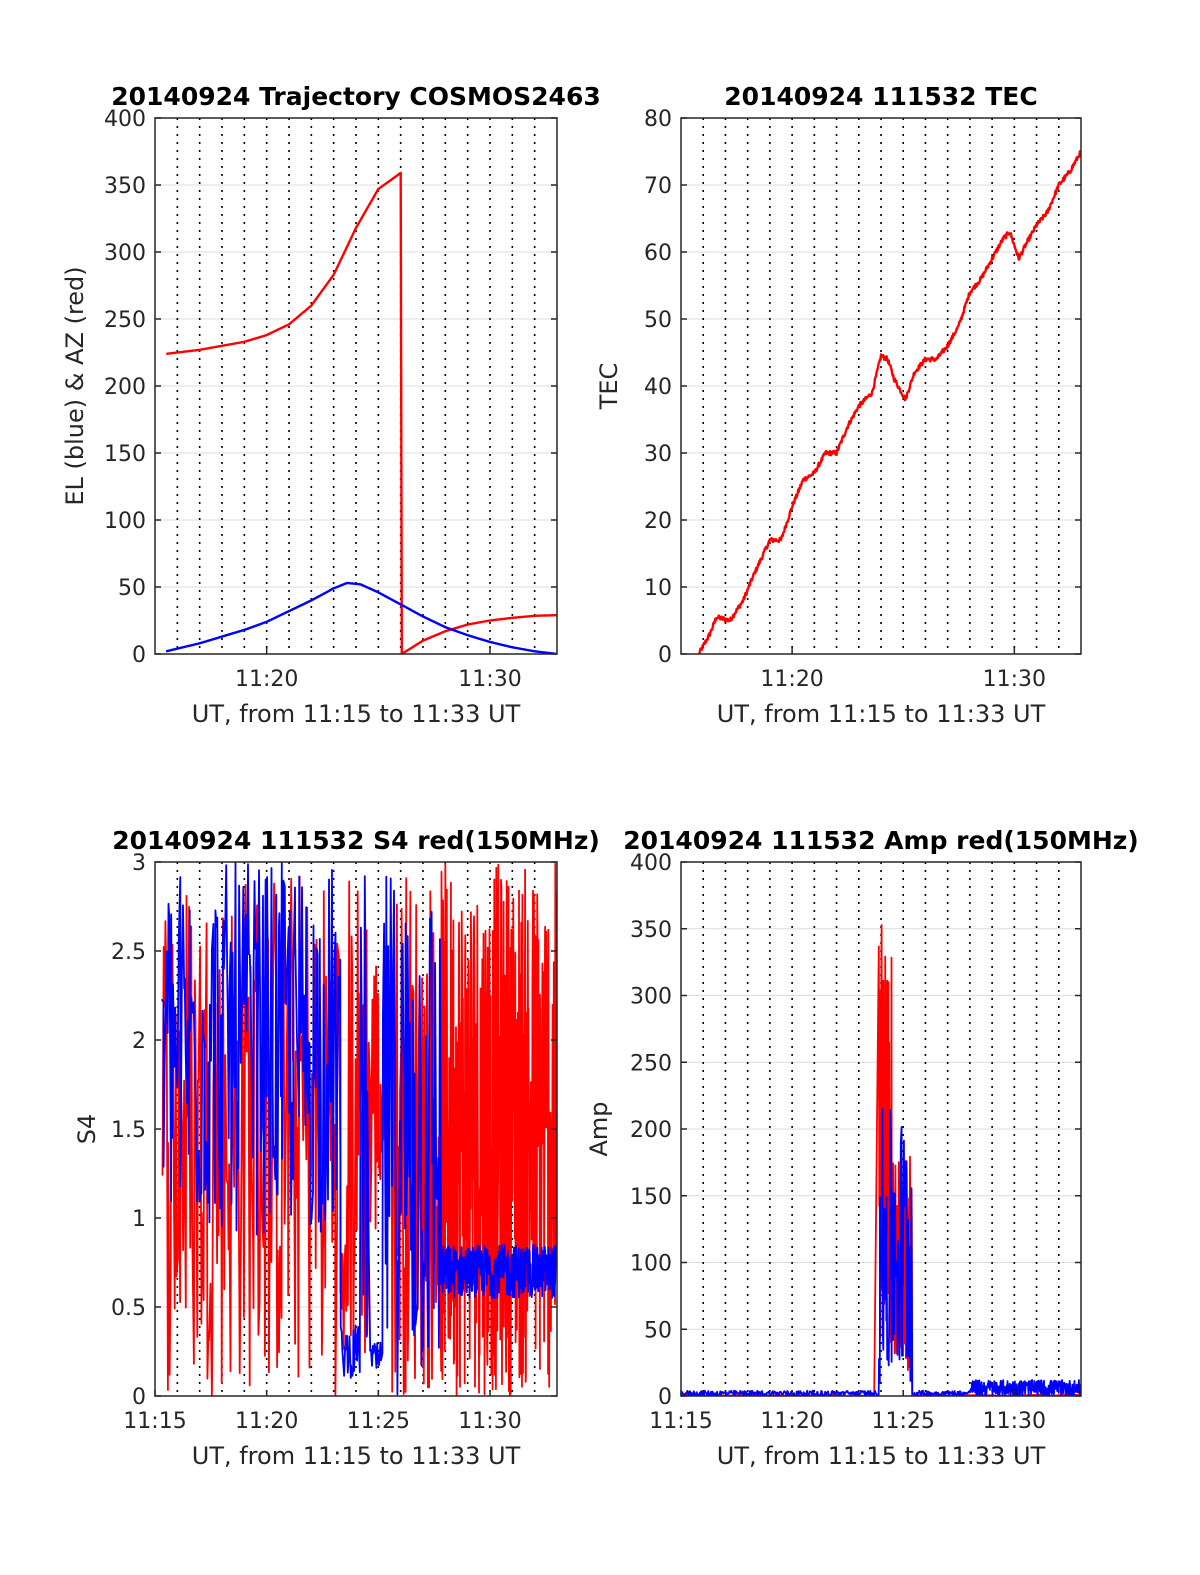 This screenshot has width=1200, height=1575. Describe the element at coordinates (356, 840) in the screenshot. I see `chart-title: 20140924 111532 S4 red(150MHz)` at that location.